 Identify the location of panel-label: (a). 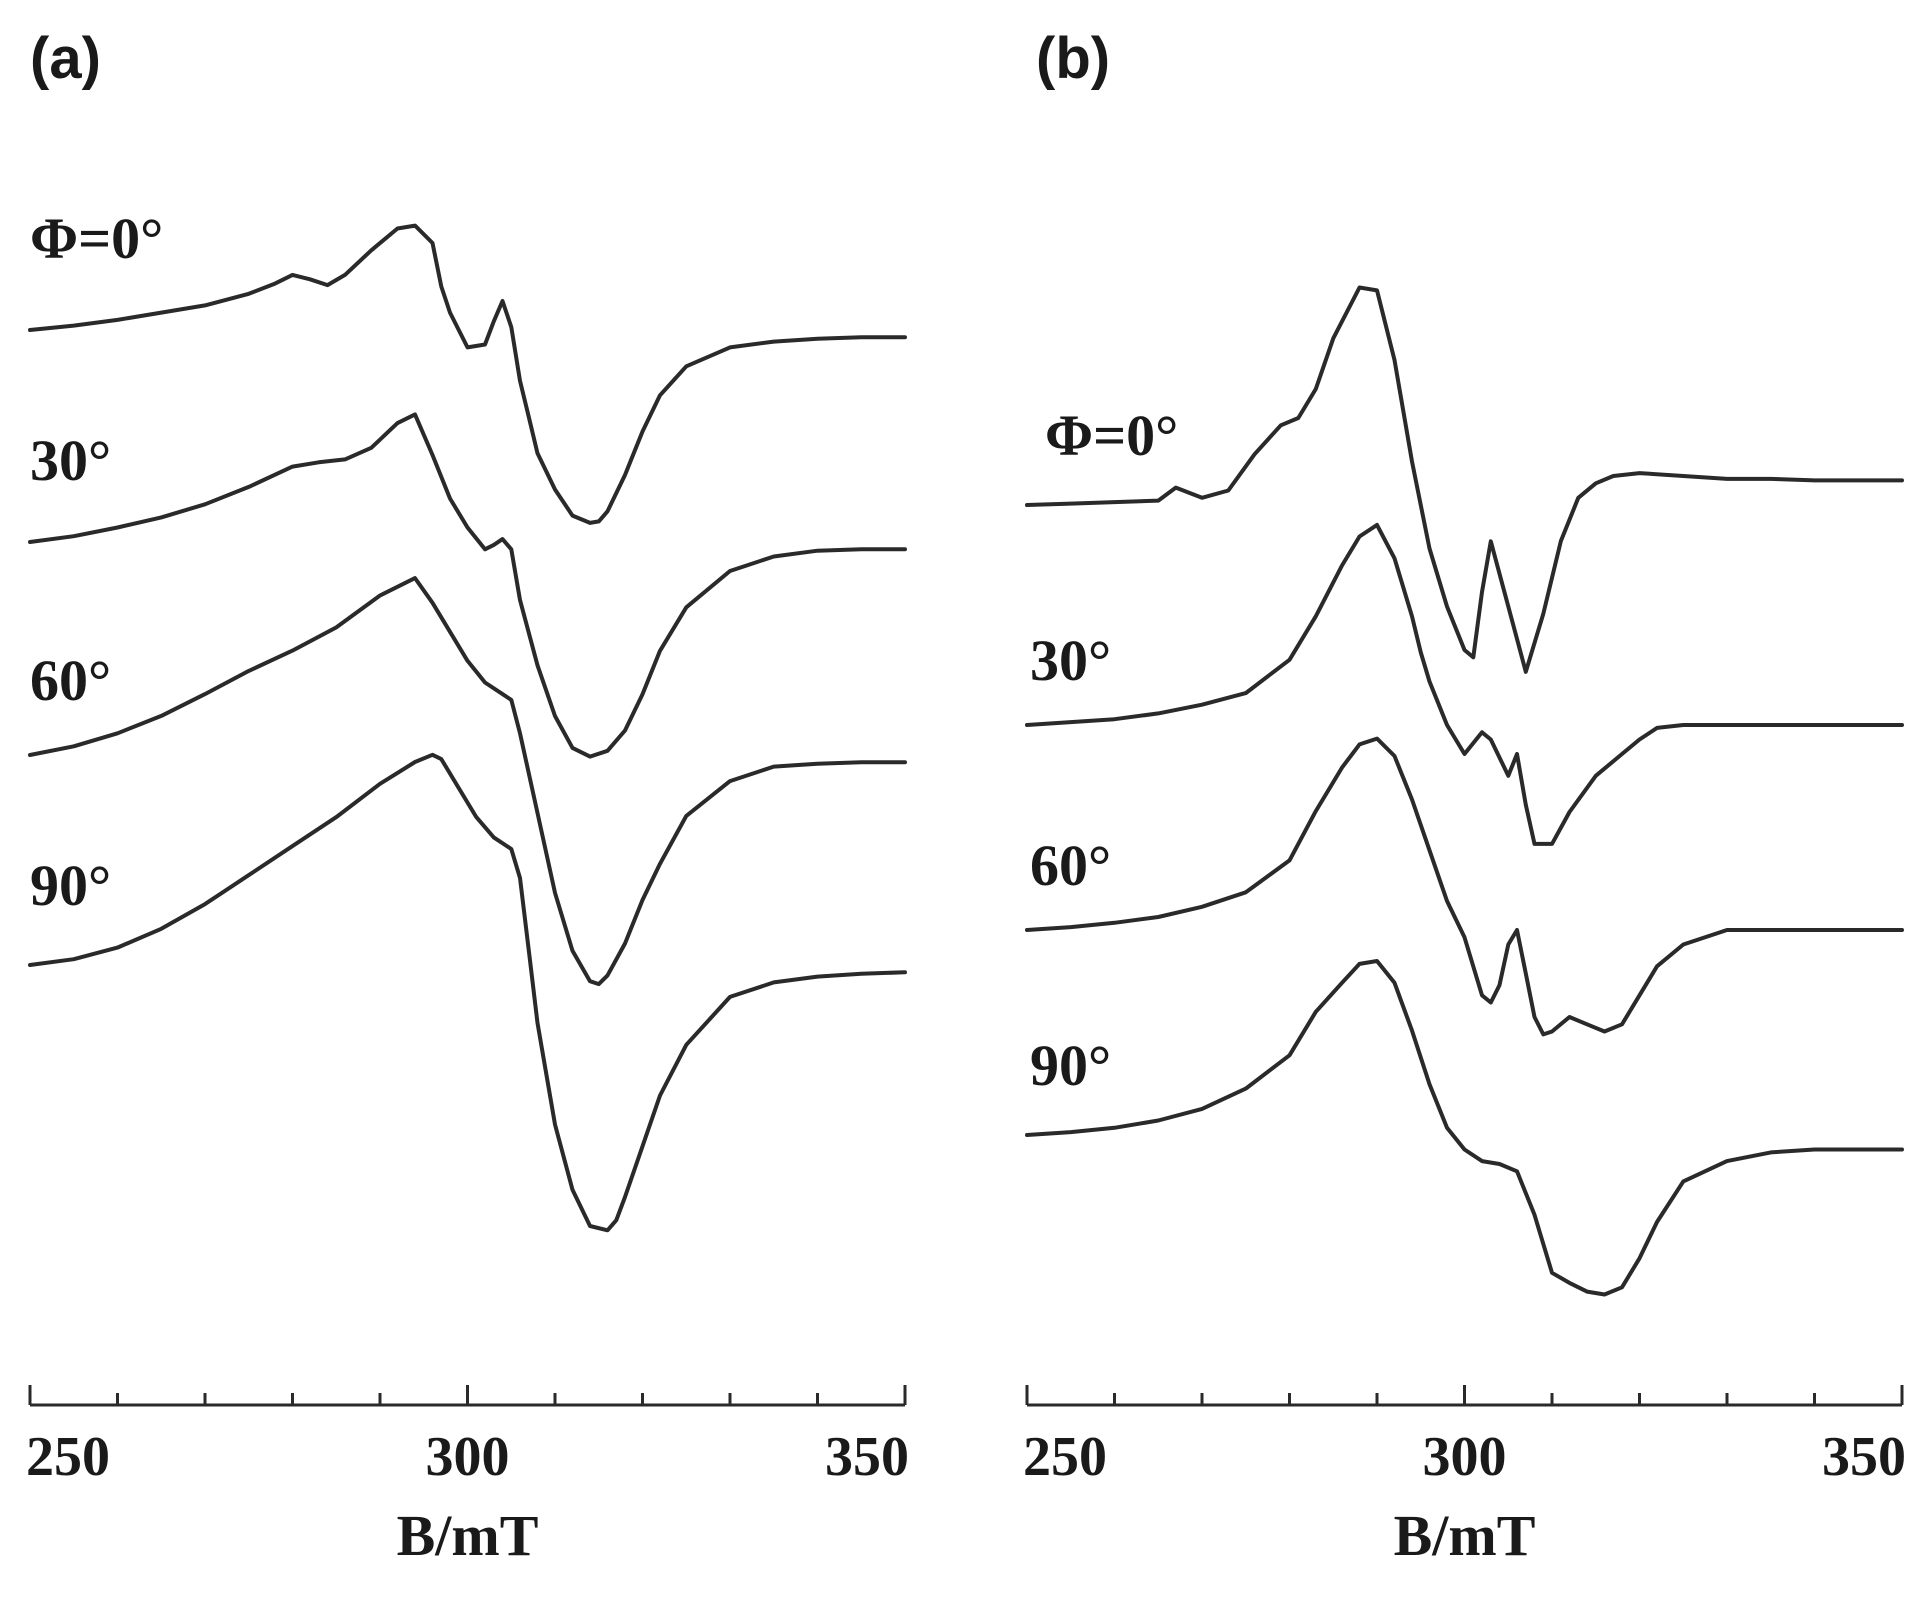
(65, 58).